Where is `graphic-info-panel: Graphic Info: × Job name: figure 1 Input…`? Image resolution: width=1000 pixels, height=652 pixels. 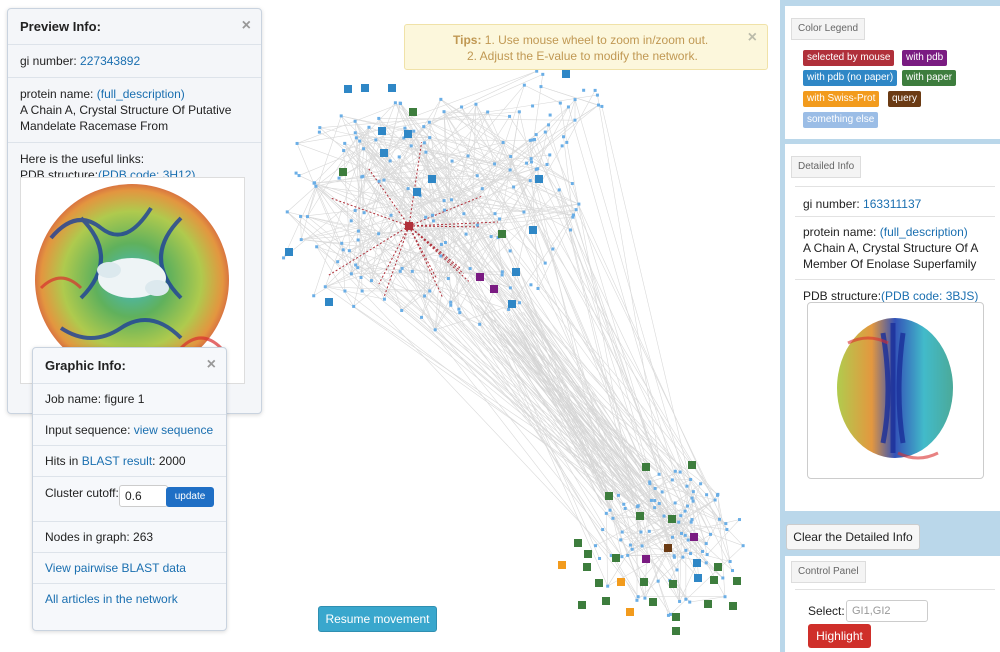 graphic-info-panel: Graphic Info: × Job name: figure 1 Input… is located at coordinates (129, 489).